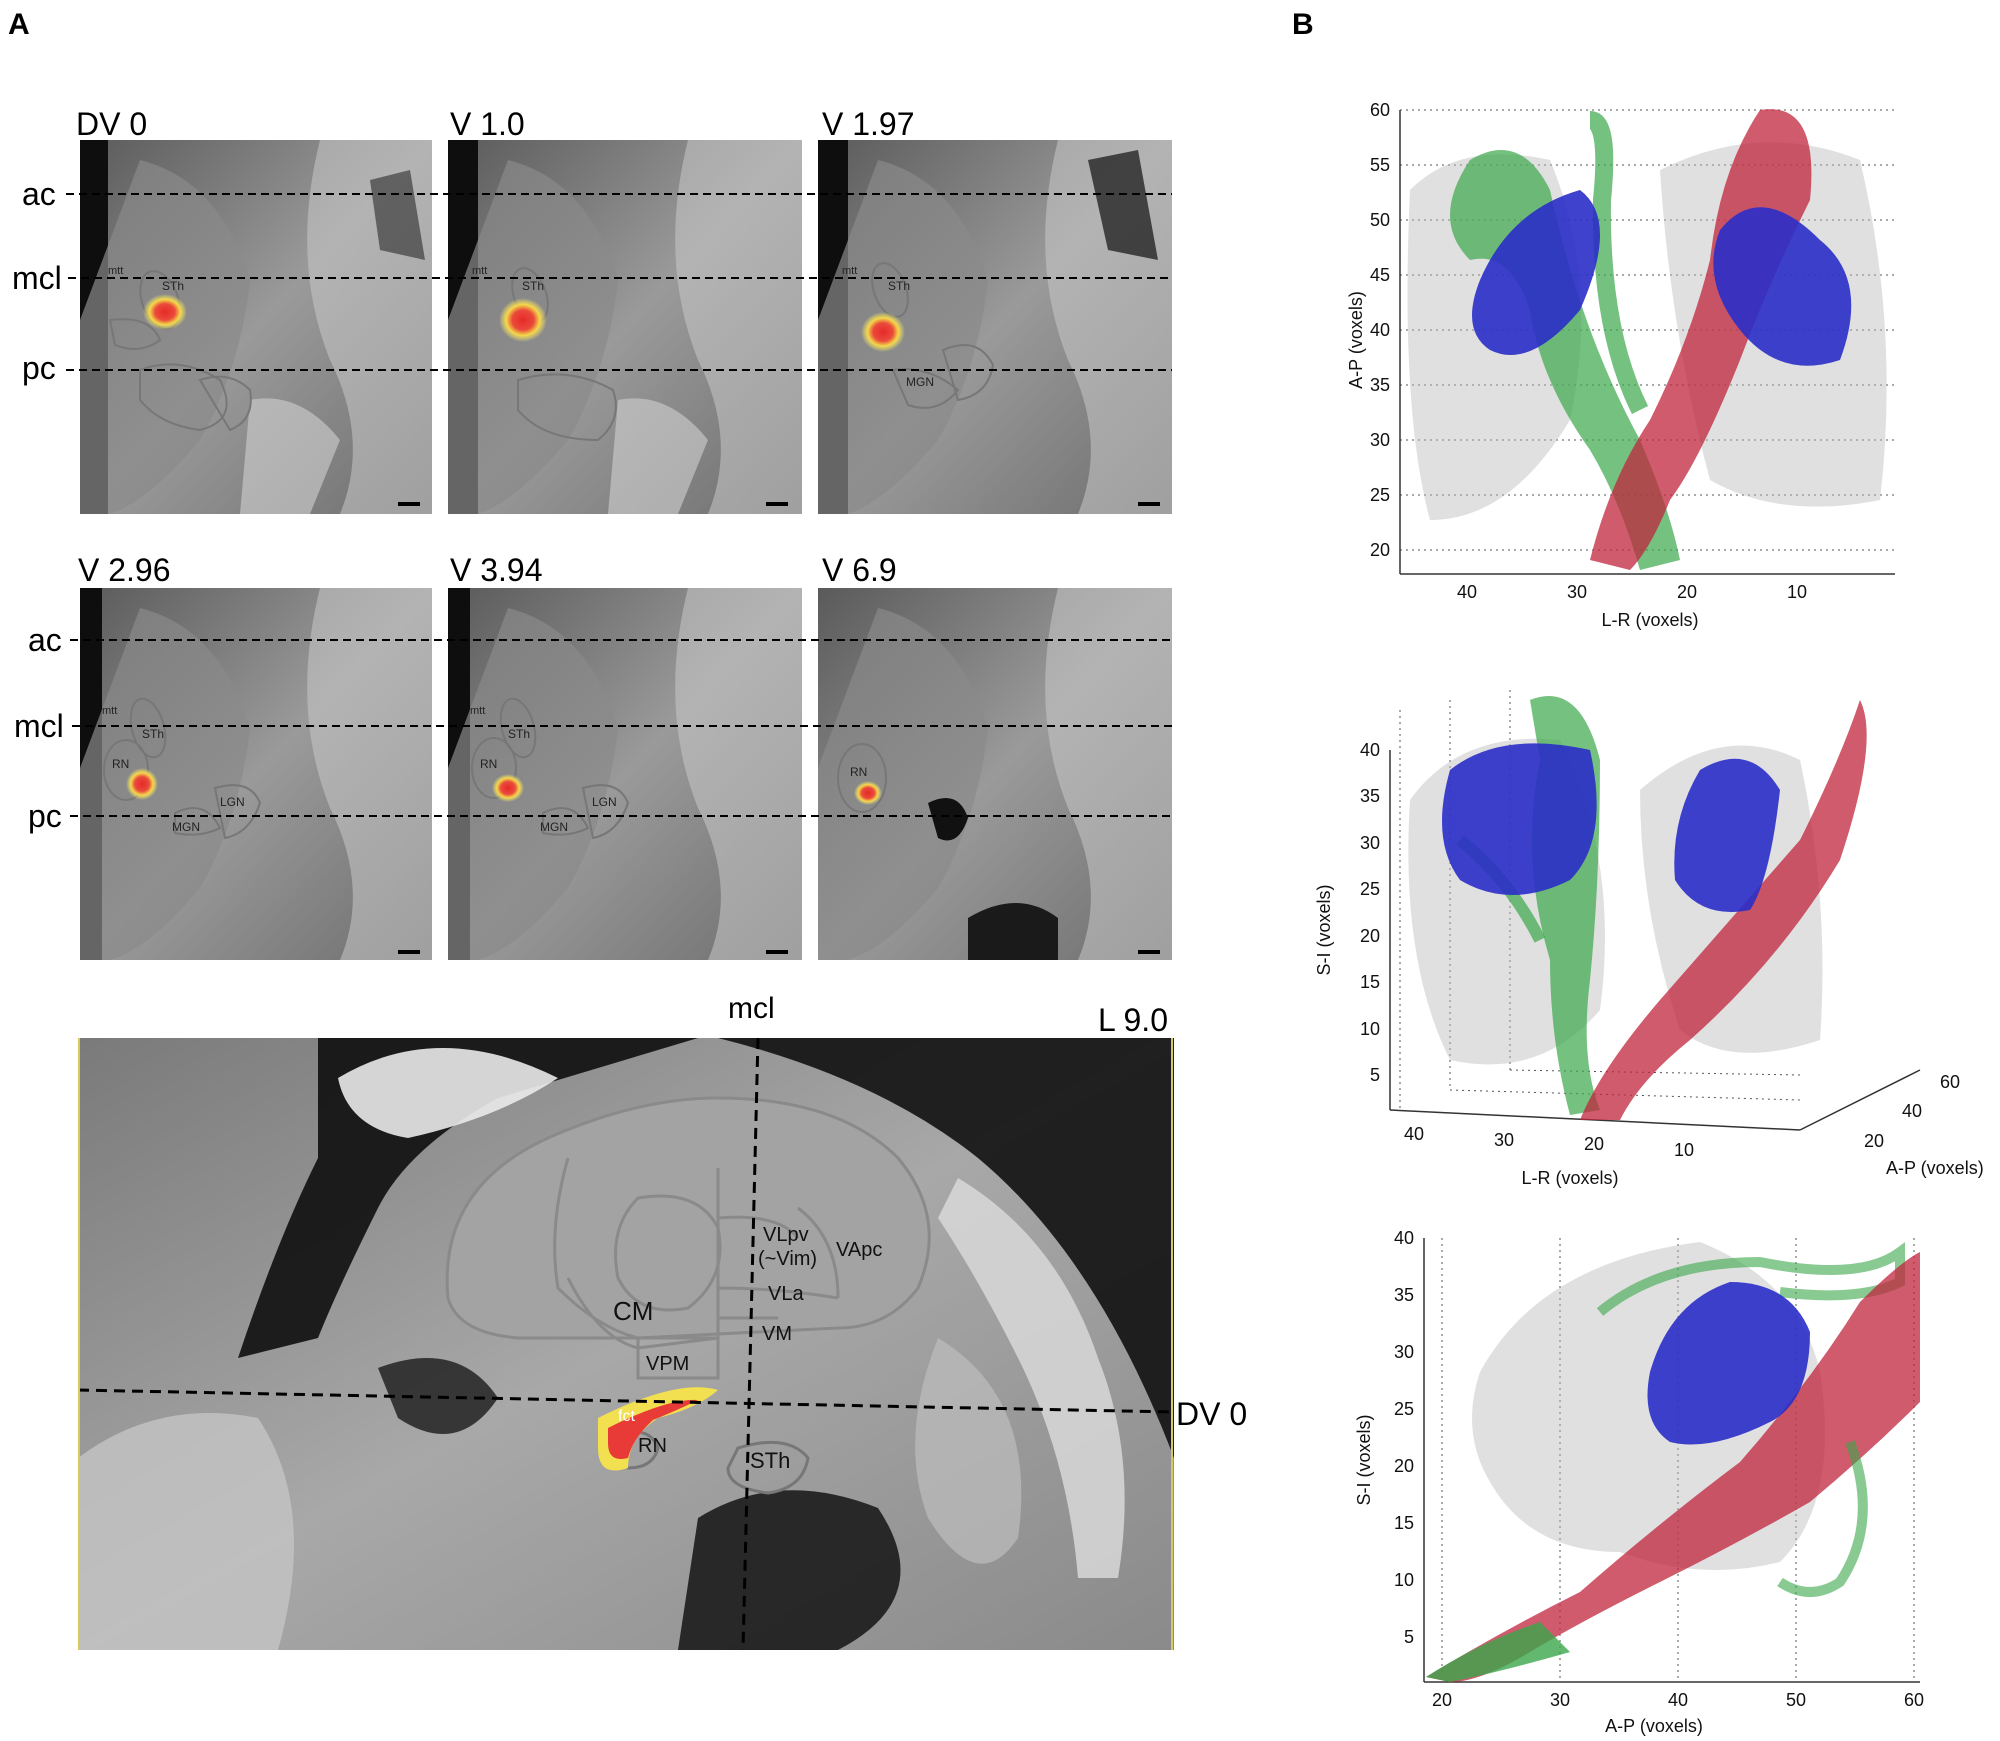 The height and width of the screenshot is (1741, 2000). Describe the element at coordinates (496, 570) in the screenshot. I see `slice-title: V 3.94` at that location.